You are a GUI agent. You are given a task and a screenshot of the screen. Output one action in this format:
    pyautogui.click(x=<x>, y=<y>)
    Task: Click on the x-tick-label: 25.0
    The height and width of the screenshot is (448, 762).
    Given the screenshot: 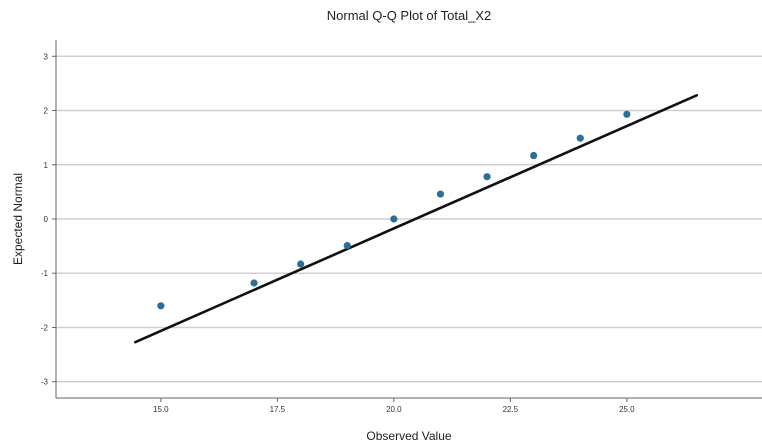 What is the action you would take?
    pyautogui.click(x=627, y=409)
    